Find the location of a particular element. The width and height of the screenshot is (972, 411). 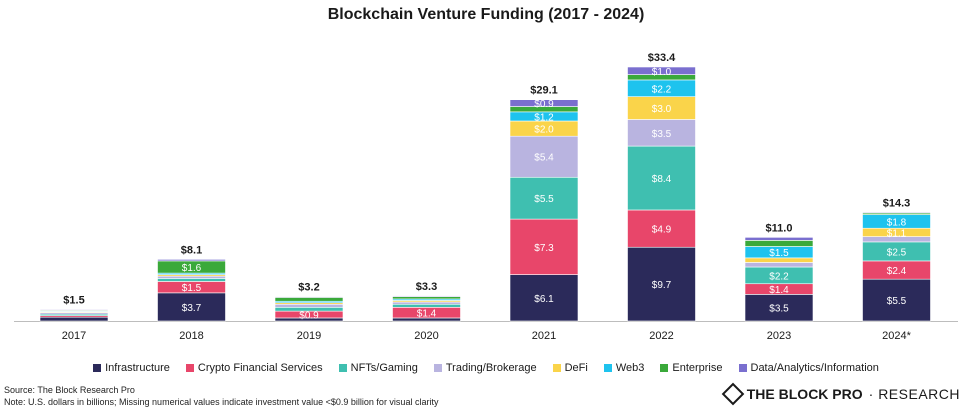

total-label: $11.0 is located at coordinates (779, 228).